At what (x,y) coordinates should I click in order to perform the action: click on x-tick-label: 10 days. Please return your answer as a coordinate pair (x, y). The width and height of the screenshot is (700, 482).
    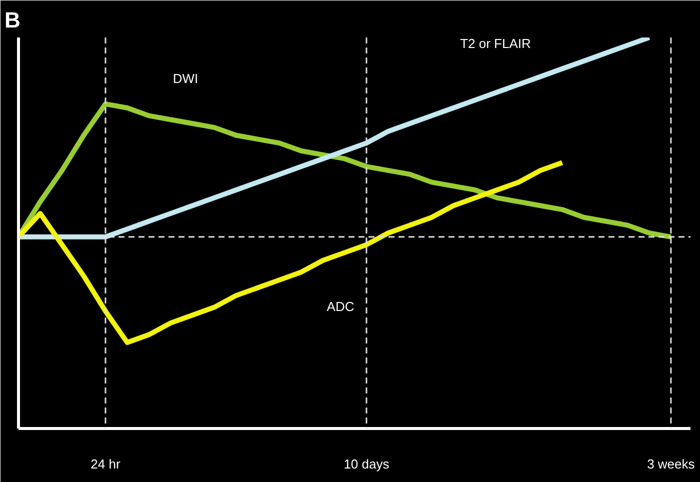
    Looking at the image, I should click on (367, 464).